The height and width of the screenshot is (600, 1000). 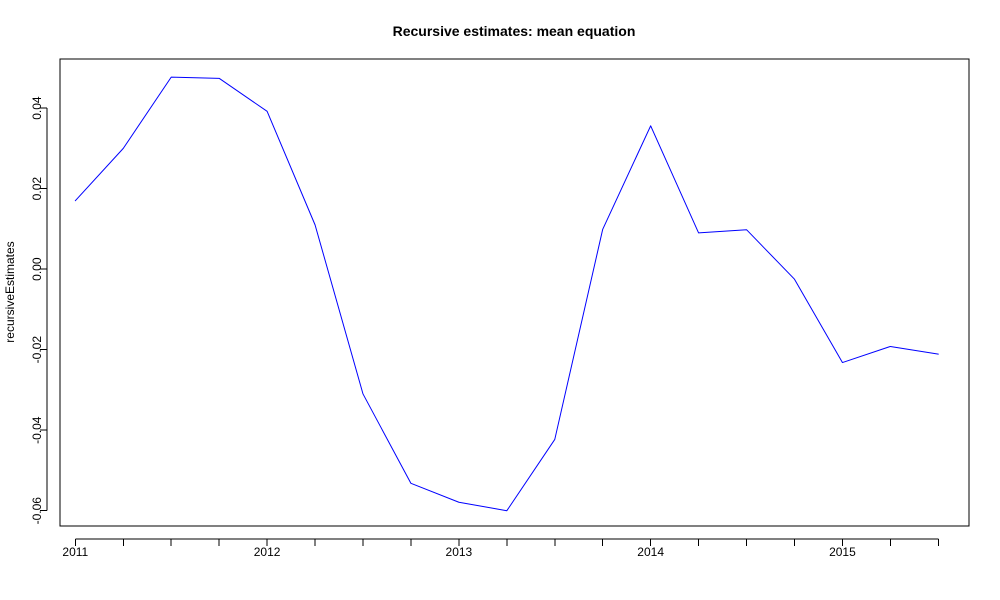 I want to click on y-tick-label: 0.04, so click(x=37, y=108).